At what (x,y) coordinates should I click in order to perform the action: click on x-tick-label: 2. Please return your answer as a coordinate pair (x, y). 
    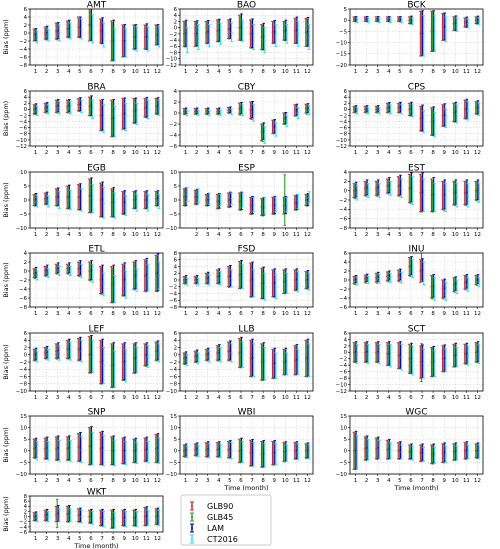
    Looking at the image, I should click on (46, 153).